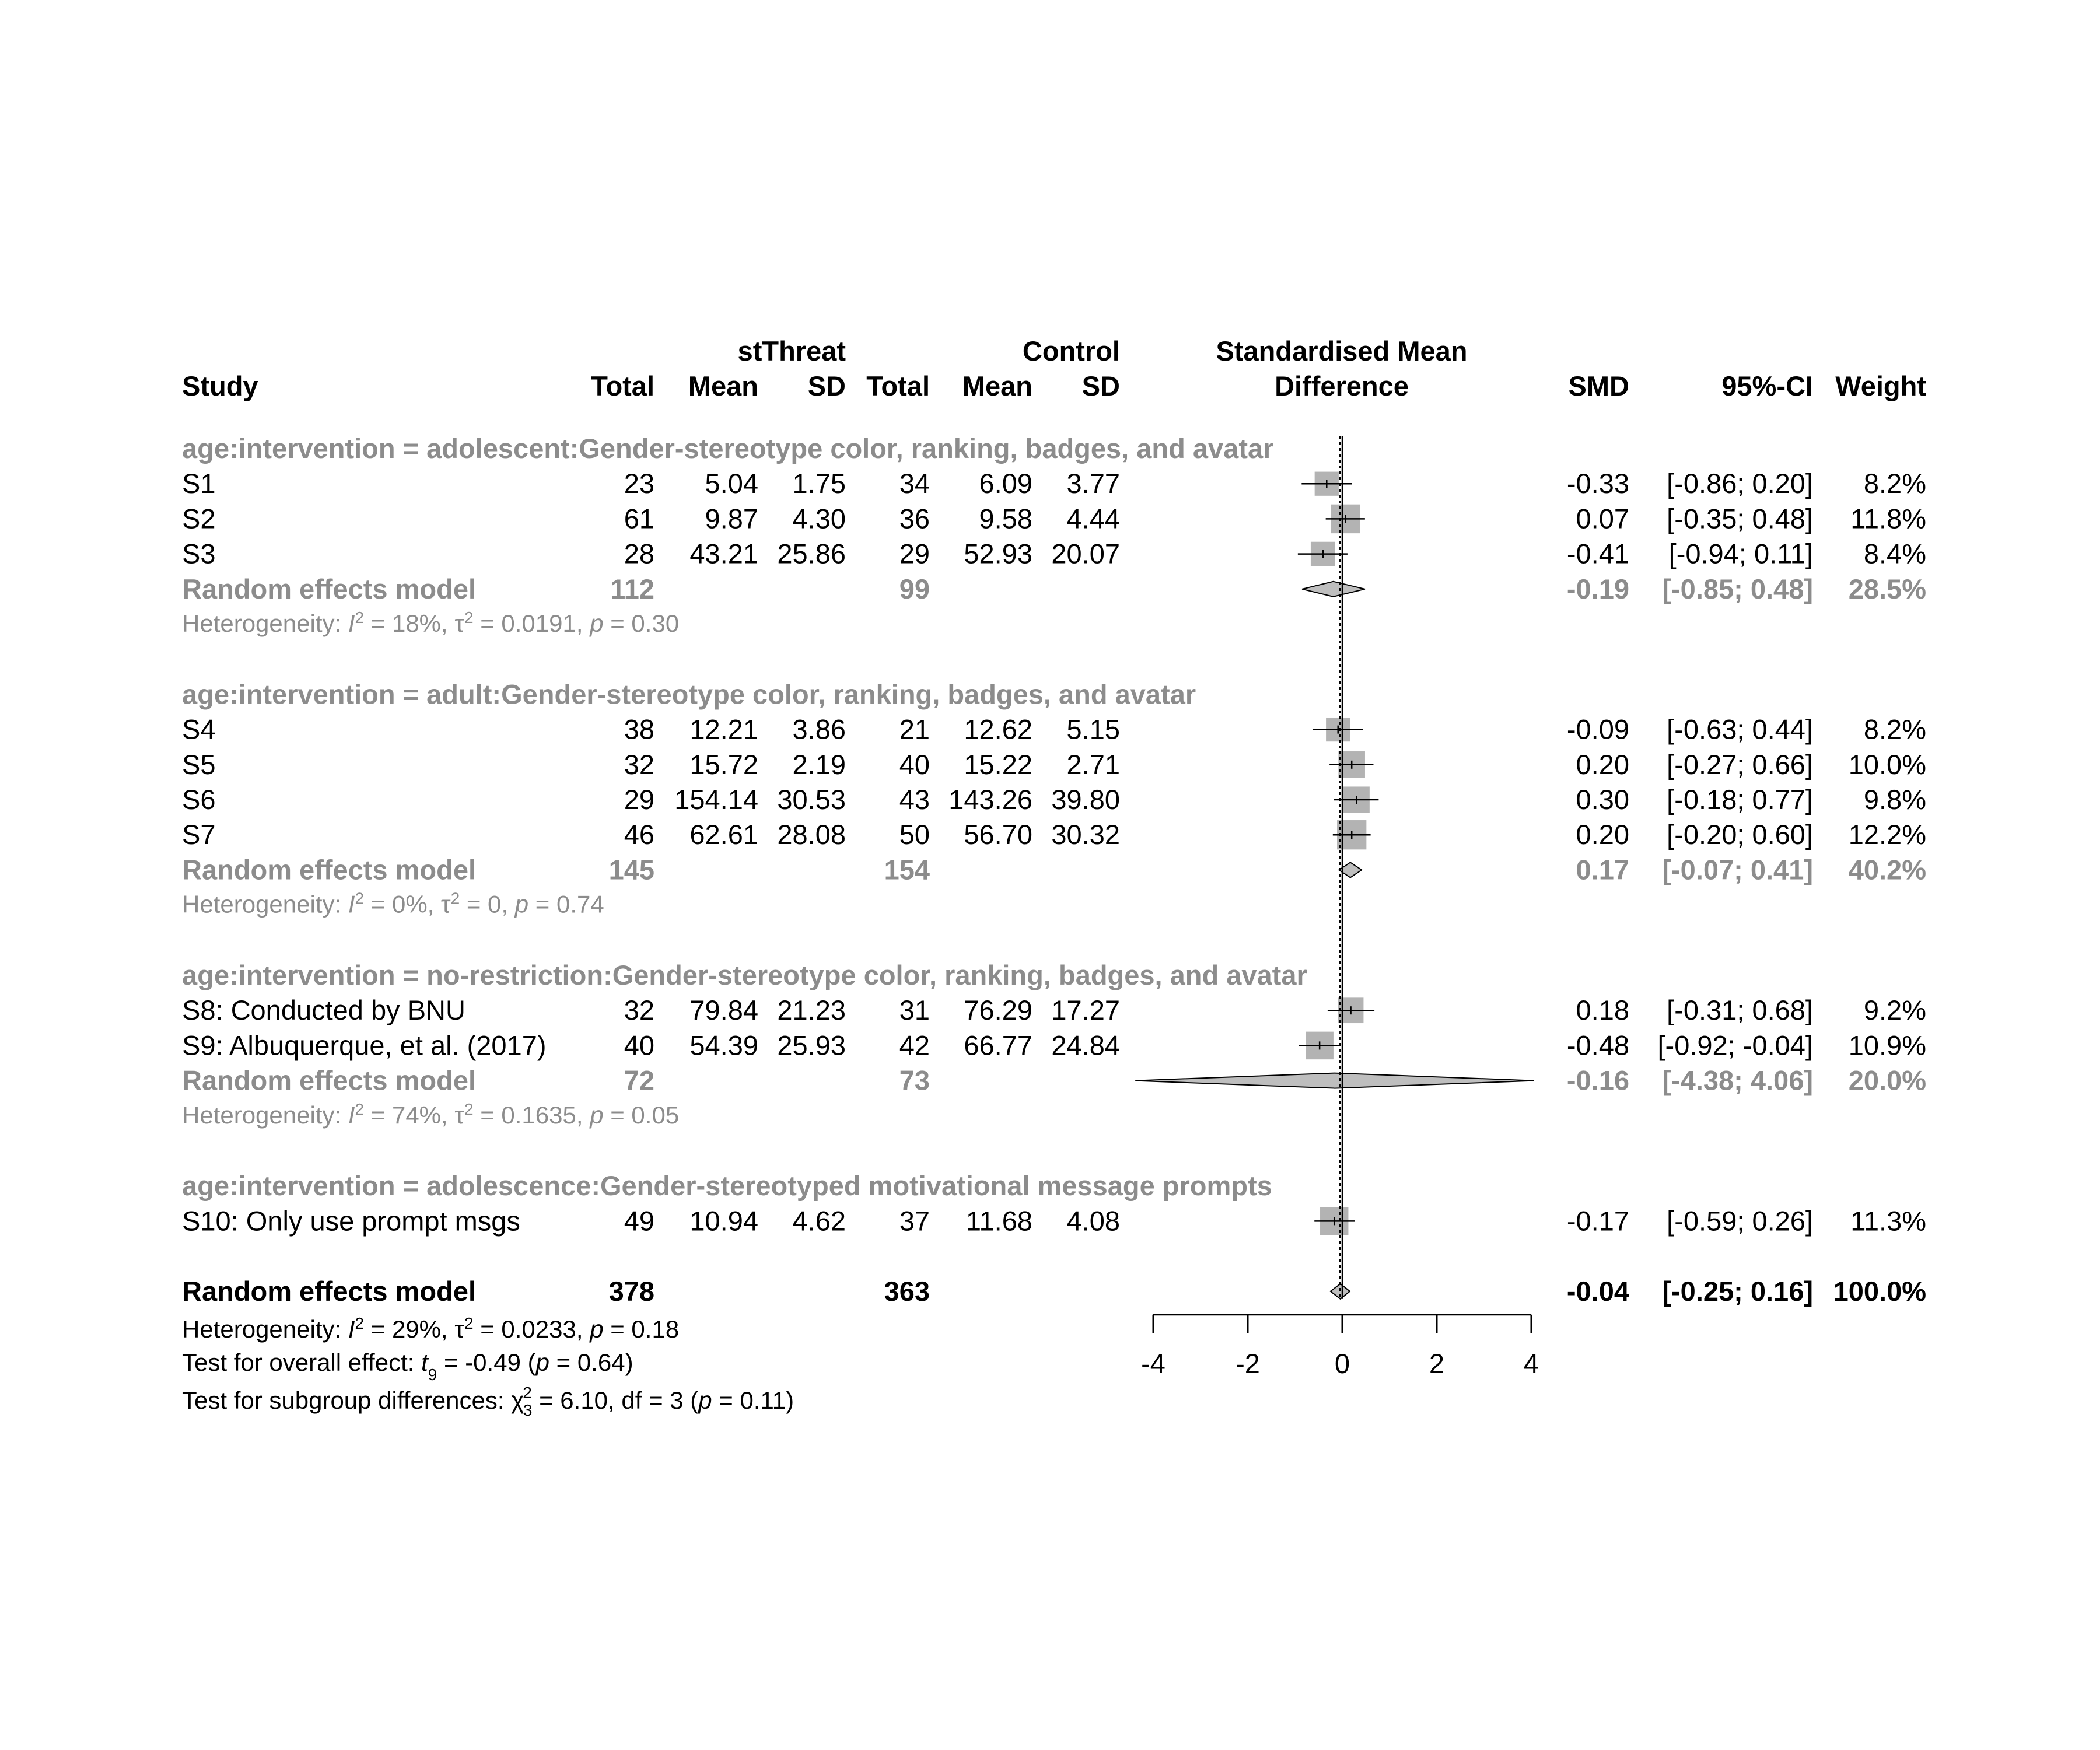 The width and height of the screenshot is (2100, 1750). Describe the element at coordinates (1767, 385) in the screenshot. I see `header-ci: 95%-CI` at that location.